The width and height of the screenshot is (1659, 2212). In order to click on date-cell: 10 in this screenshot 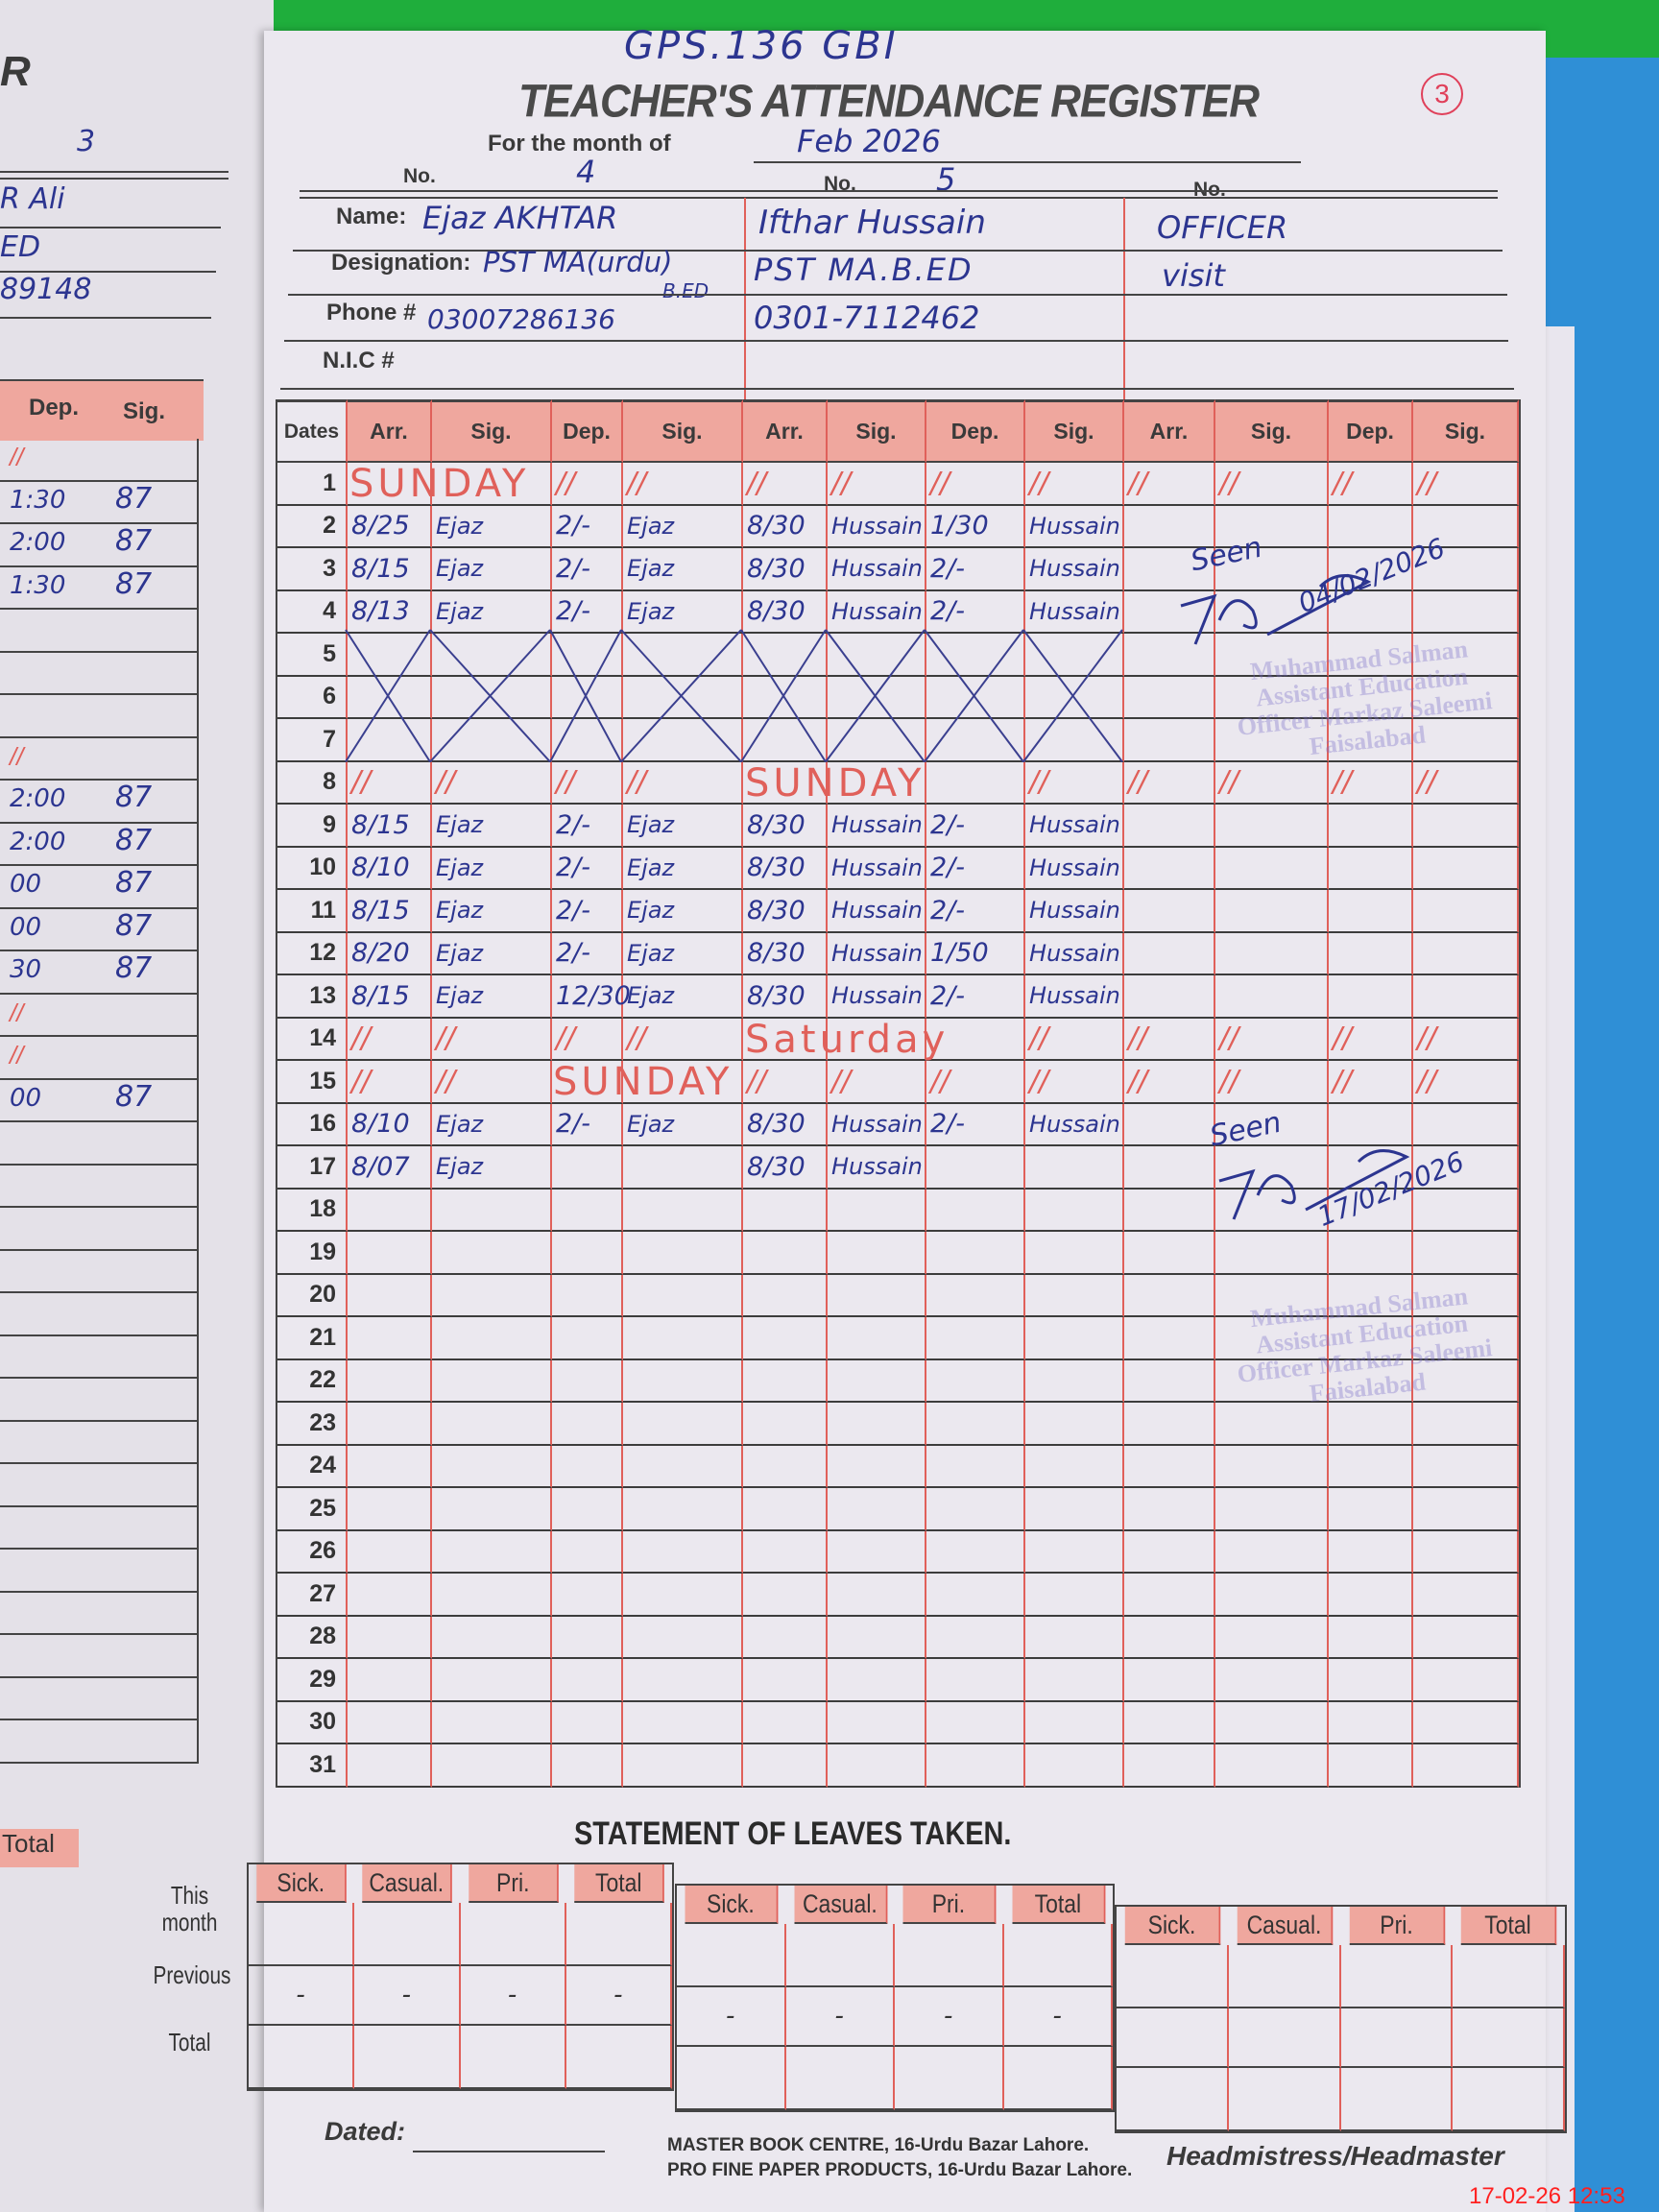, I will do `click(312, 868)`.